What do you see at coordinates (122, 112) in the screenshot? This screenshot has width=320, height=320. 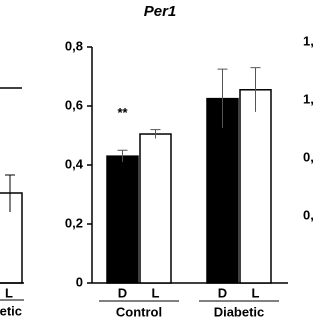 I see `annotation: **` at bounding box center [122, 112].